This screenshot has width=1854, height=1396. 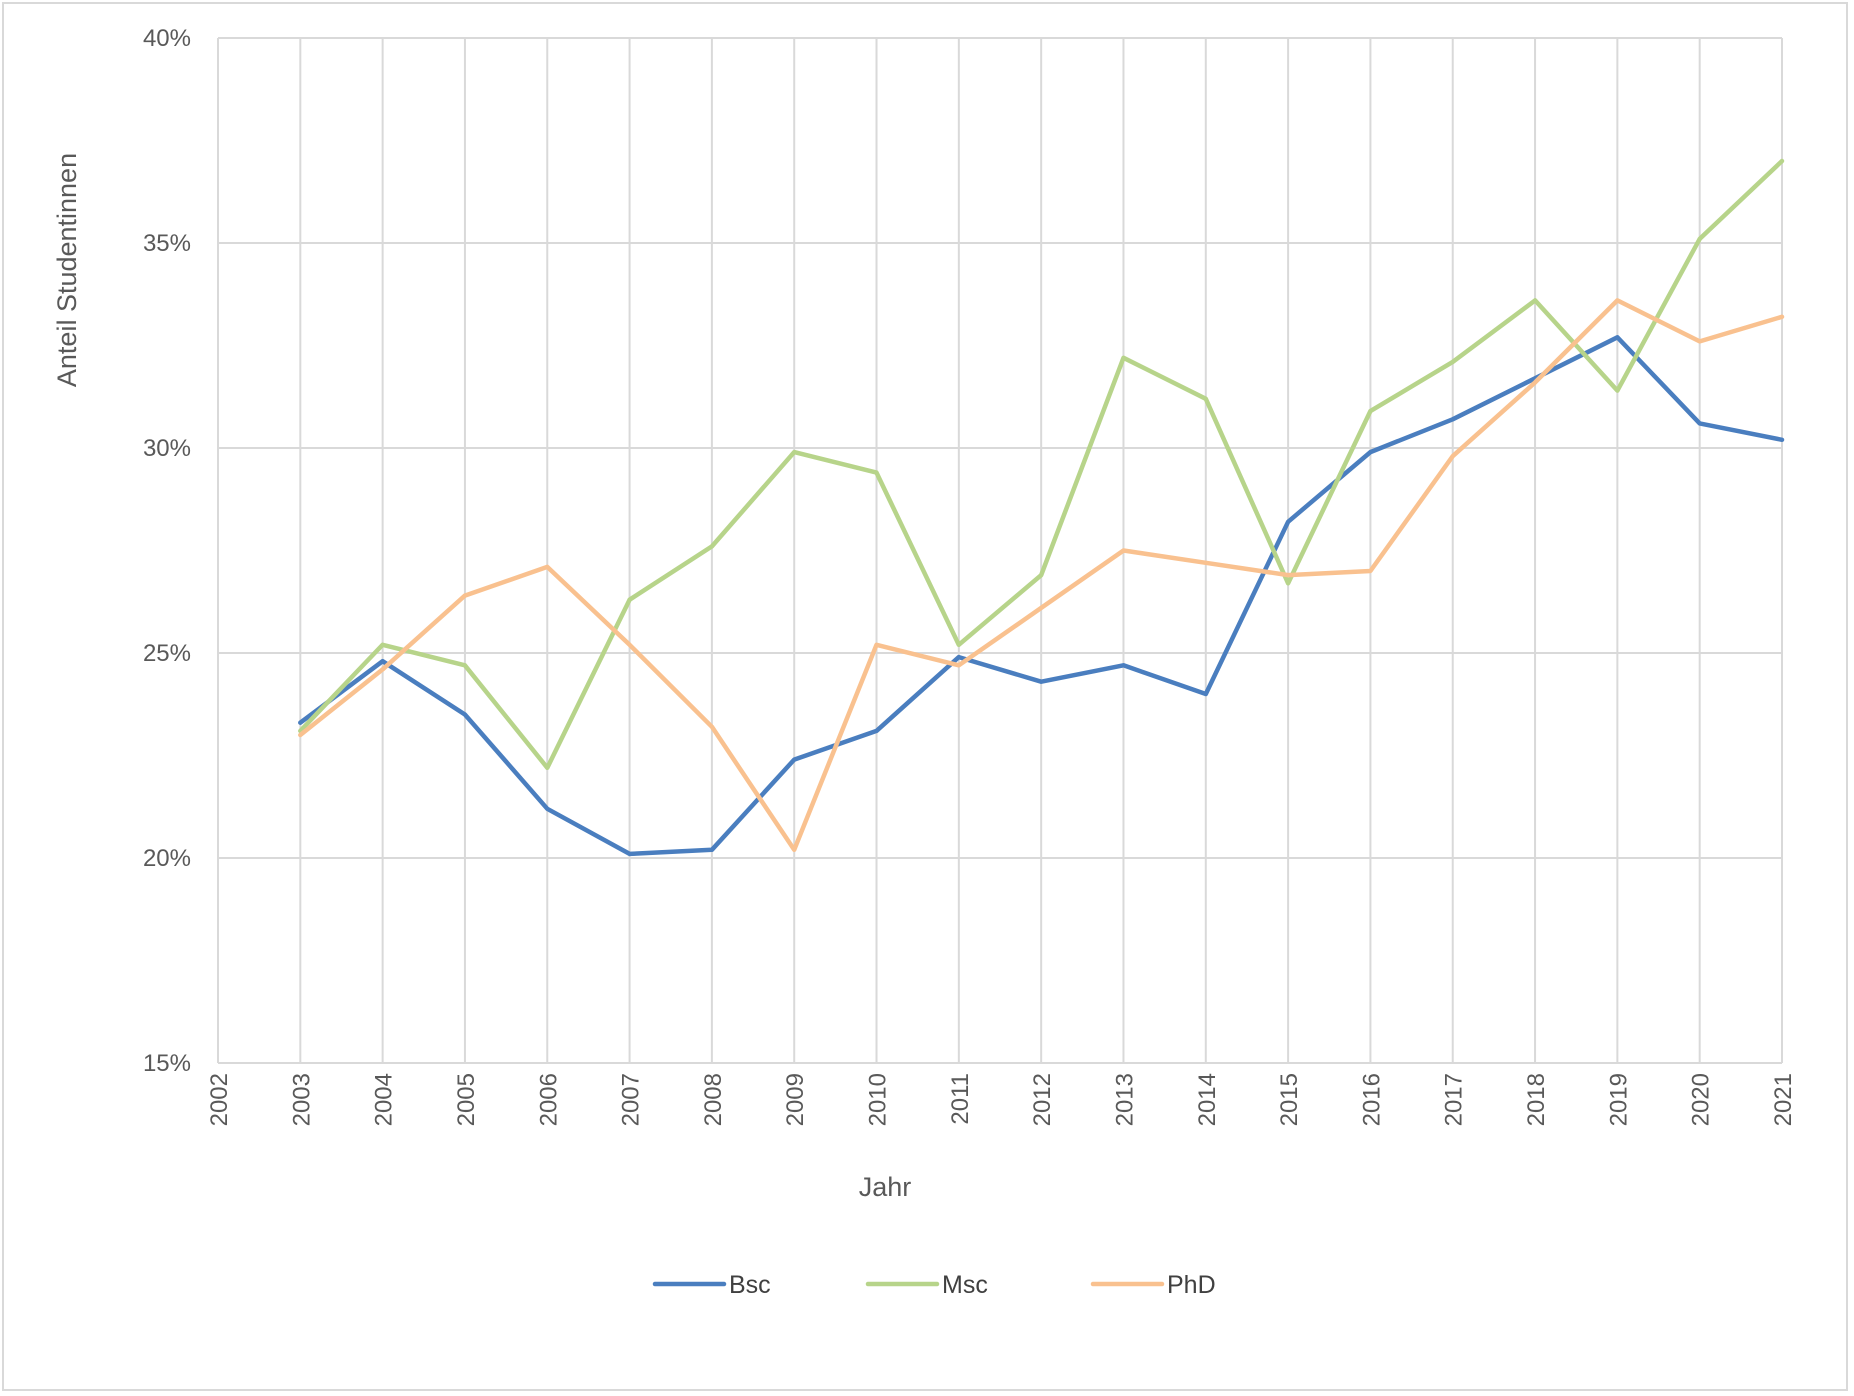 What do you see at coordinates (1191, 1285) in the screenshot?
I see `legend-label-phd: PhD` at bounding box center [1191, 1285].